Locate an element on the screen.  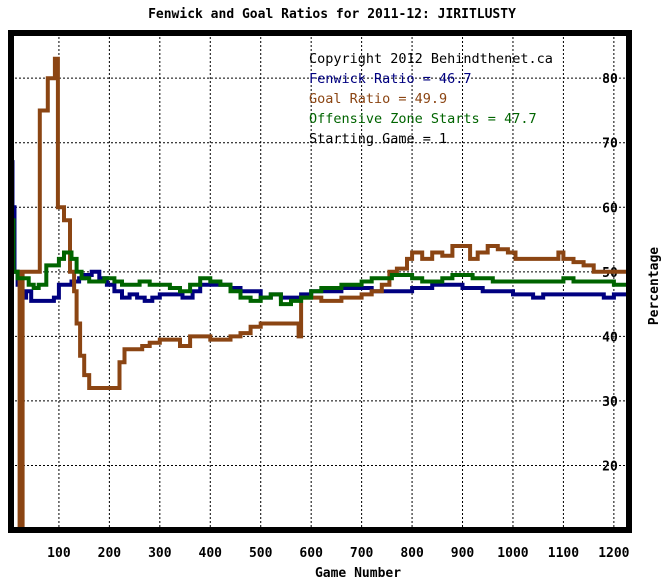
x-tick-labels: 100 200 300 400 500 600 700 800 900 1000 1100 1200 is located at coordinates (338, 553).